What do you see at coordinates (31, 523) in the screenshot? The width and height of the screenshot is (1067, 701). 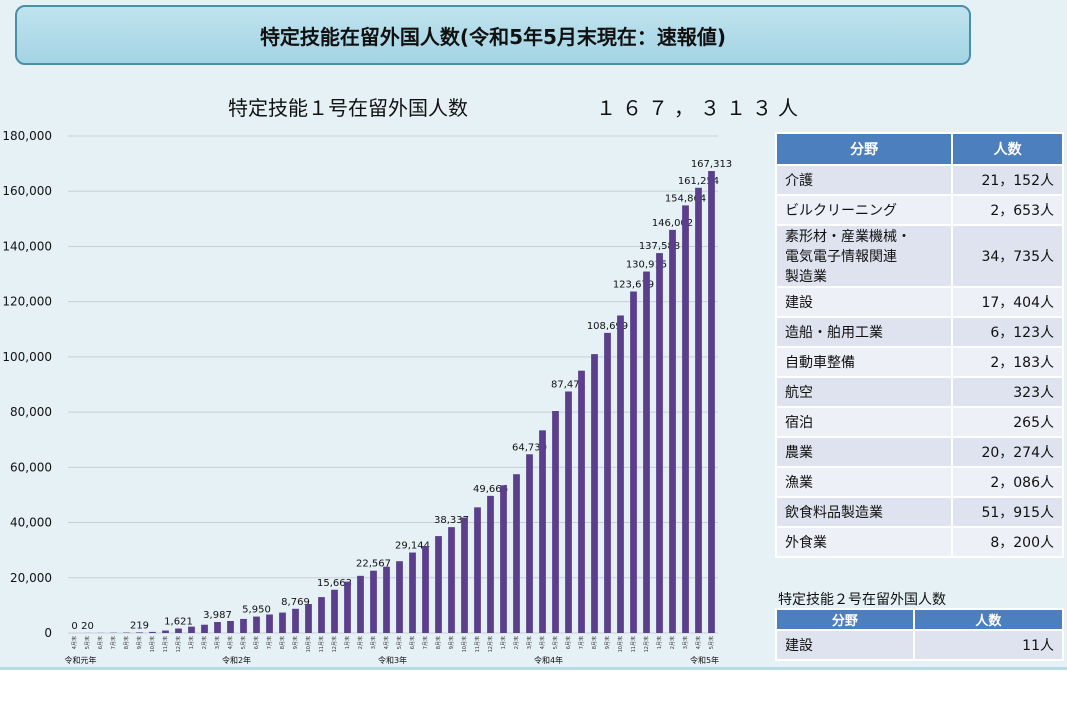 I see `y-tick-label: 40,000` at bounding box center [31, 523].